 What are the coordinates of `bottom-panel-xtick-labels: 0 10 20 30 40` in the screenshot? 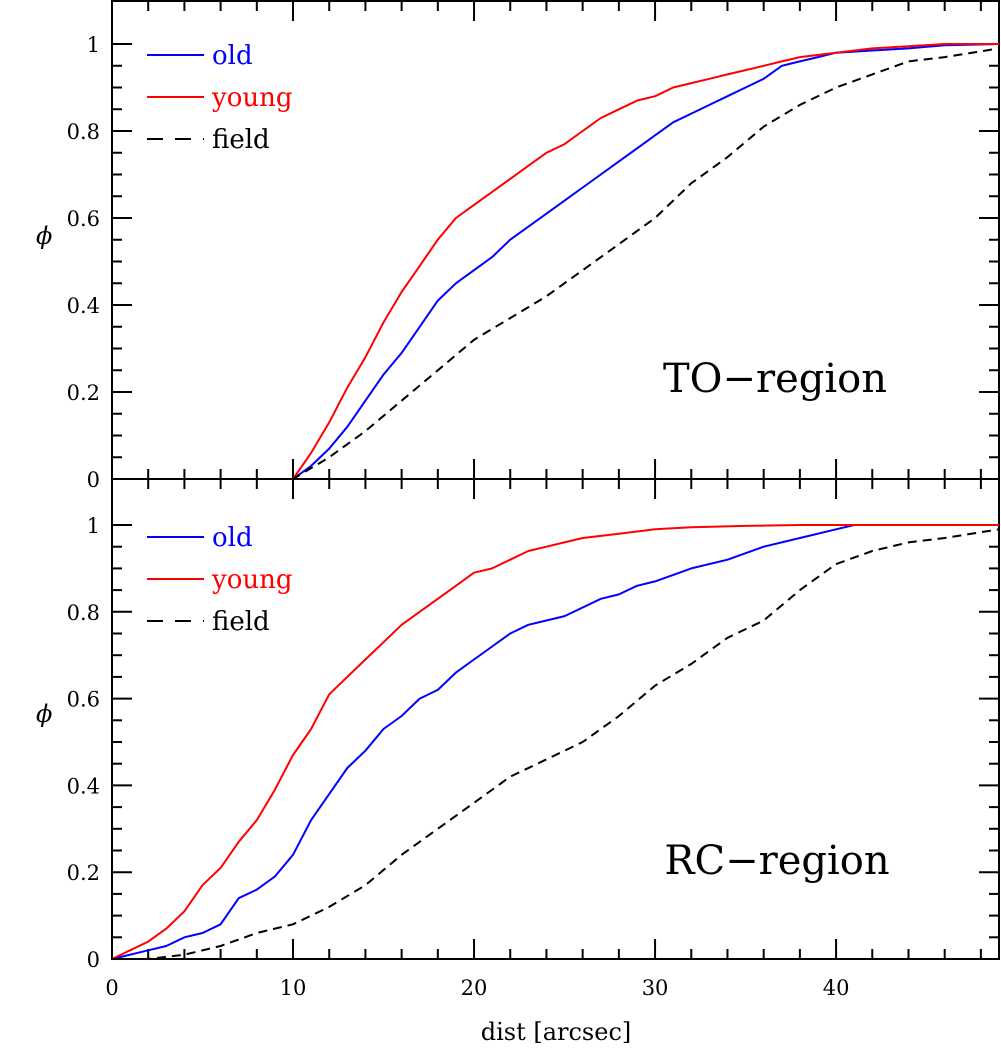 It's located at (477, 988).